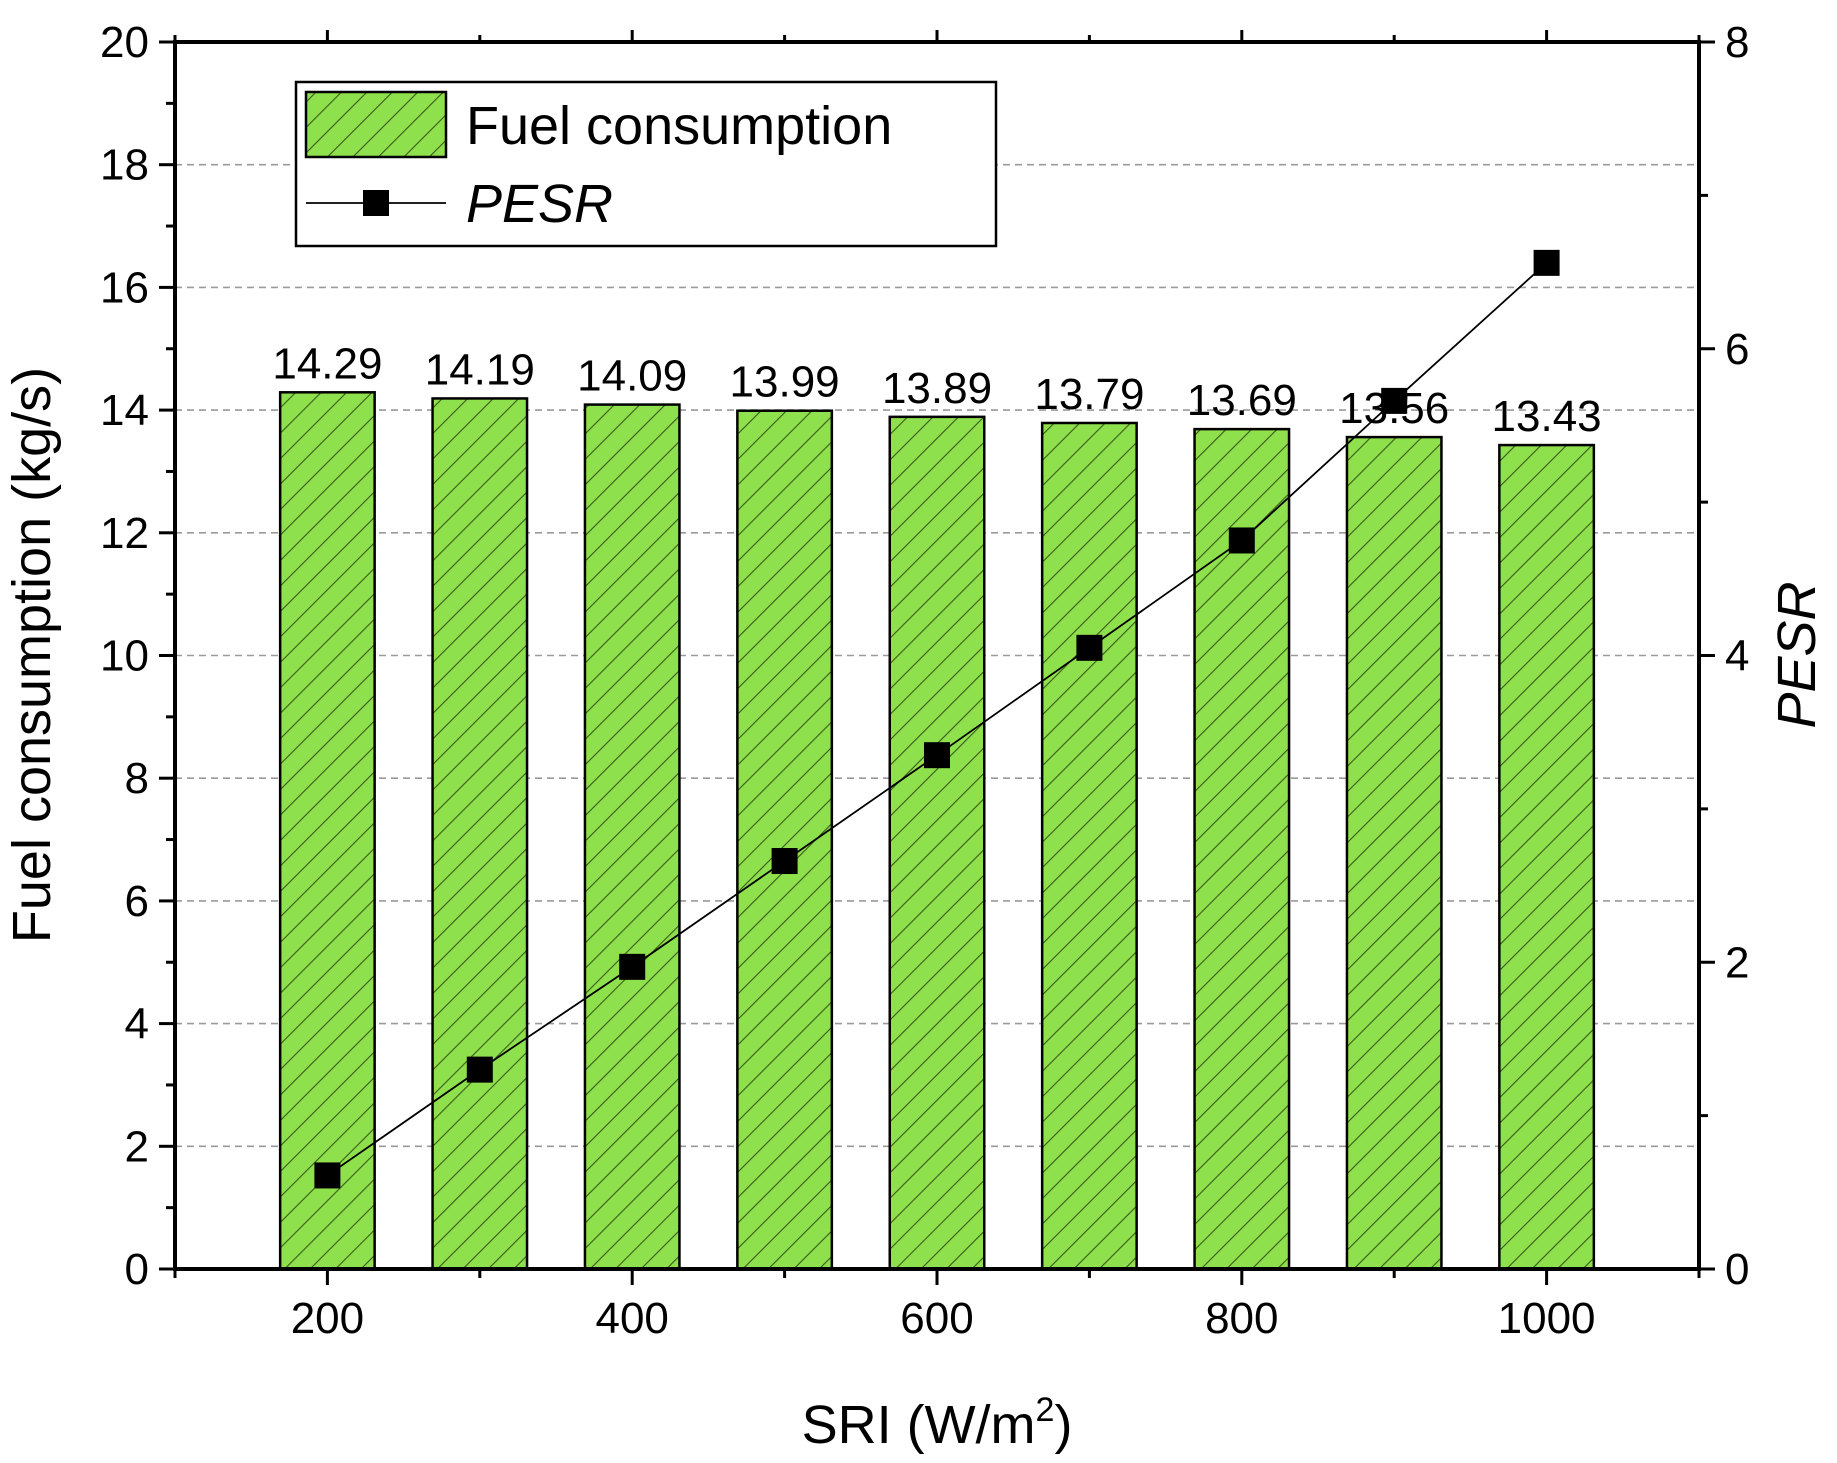  What do you see at coordinates (137, 1269) in the screenshot?
I see `y-tick-label: 0` at bounding box center [137, 1269].